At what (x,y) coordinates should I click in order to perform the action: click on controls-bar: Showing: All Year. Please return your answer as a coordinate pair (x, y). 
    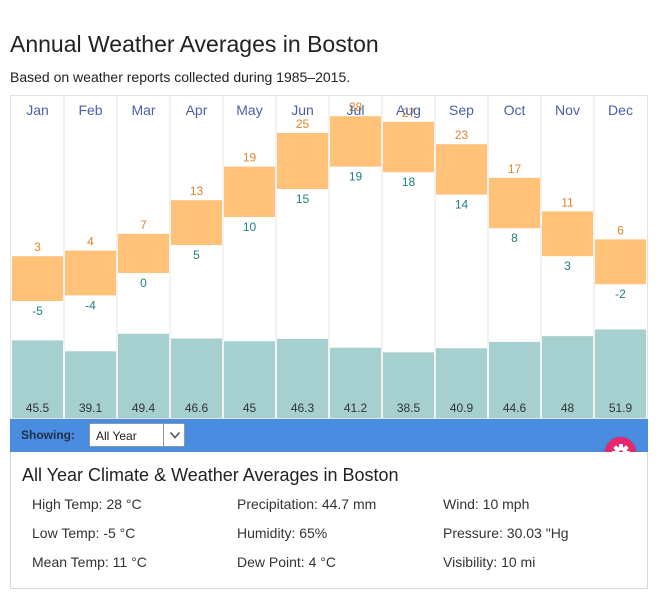
    Looking at the image, I should click on (329, 435).